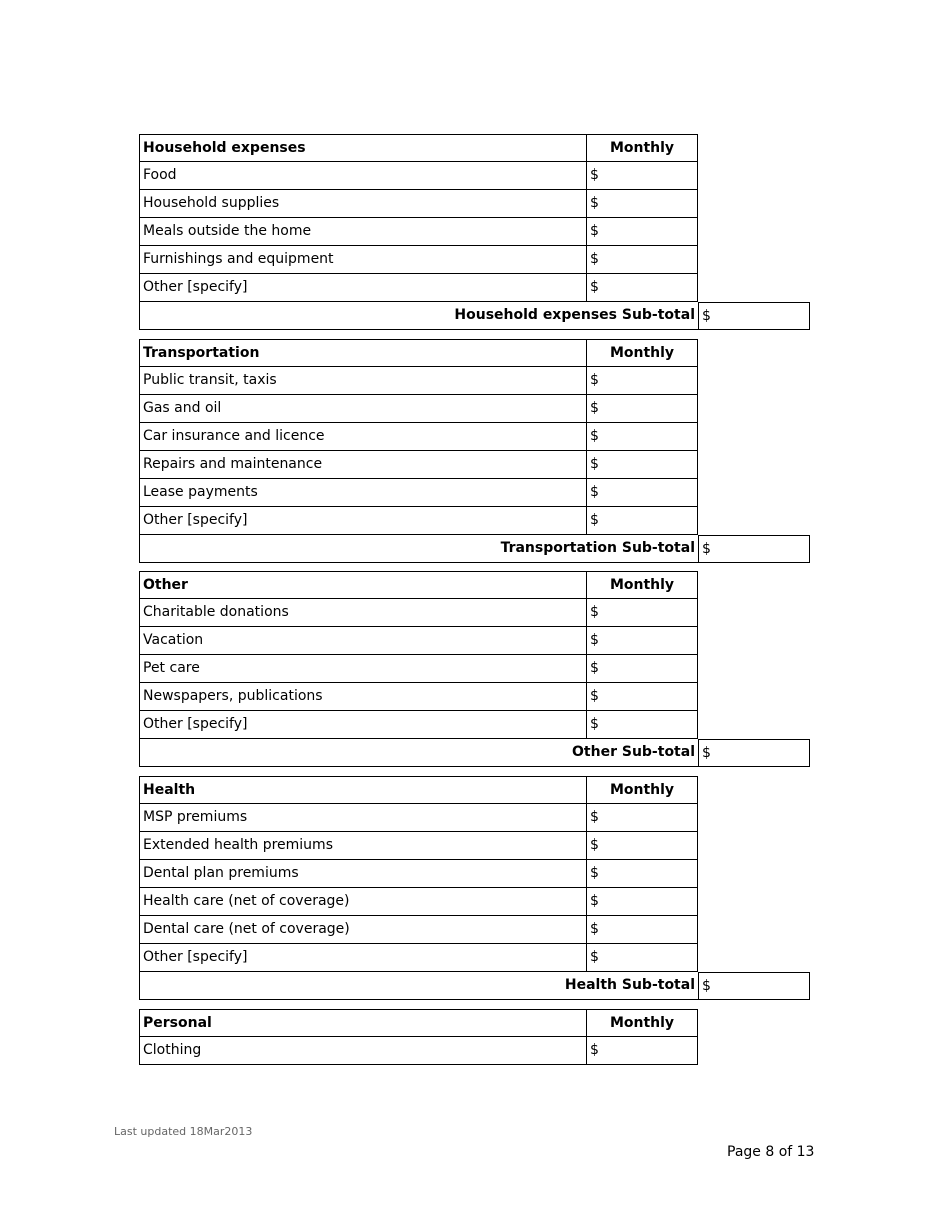 This screenshot has height=1230, width=950. Describe the element at coordinates (363, 874) in the screenshot. I see `expense-label: Dental plan premiums` at that location.